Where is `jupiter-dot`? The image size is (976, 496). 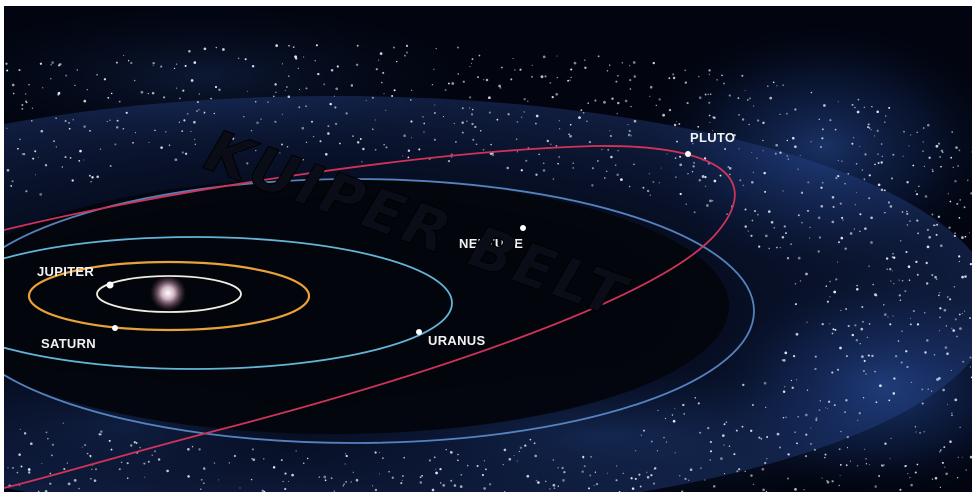 jupiter-dot is located at coordinates (110, 285).